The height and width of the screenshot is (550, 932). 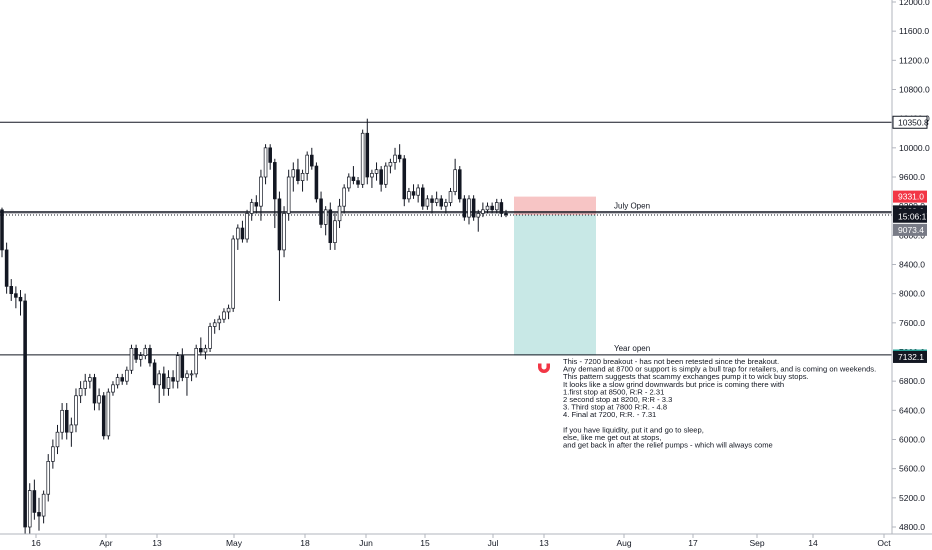 I want to click on note-line: else, like me get out at stops,, so click(x=612, y=437).